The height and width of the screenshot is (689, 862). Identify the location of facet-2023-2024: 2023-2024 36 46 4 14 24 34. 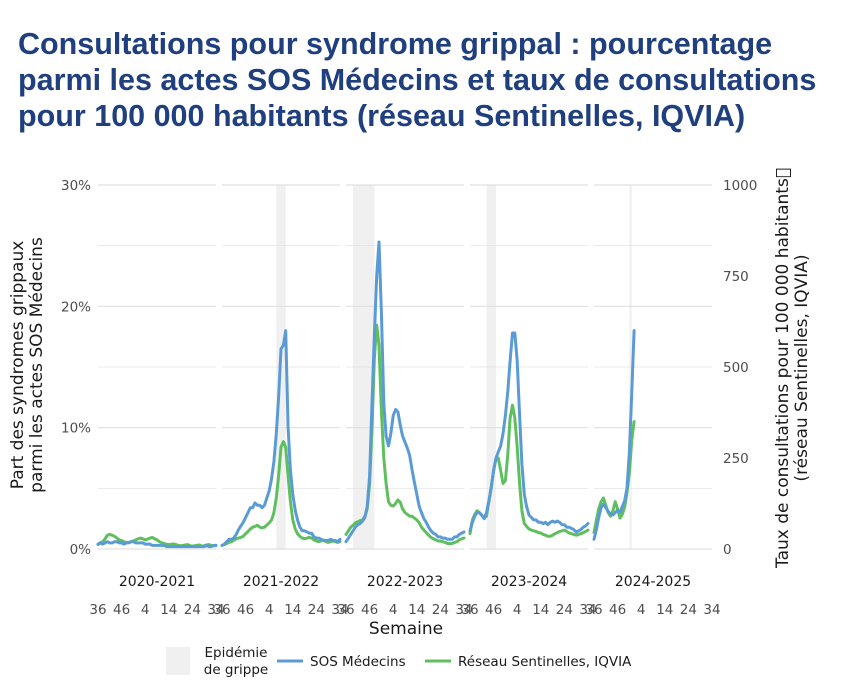
(529, 401).